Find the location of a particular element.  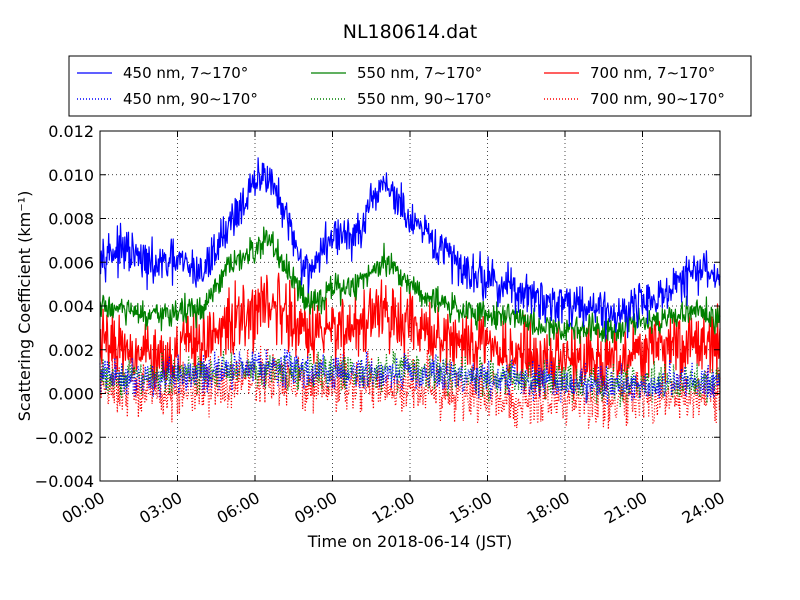

y-tick-label: 0.002 is located at coordinates (71, 350).